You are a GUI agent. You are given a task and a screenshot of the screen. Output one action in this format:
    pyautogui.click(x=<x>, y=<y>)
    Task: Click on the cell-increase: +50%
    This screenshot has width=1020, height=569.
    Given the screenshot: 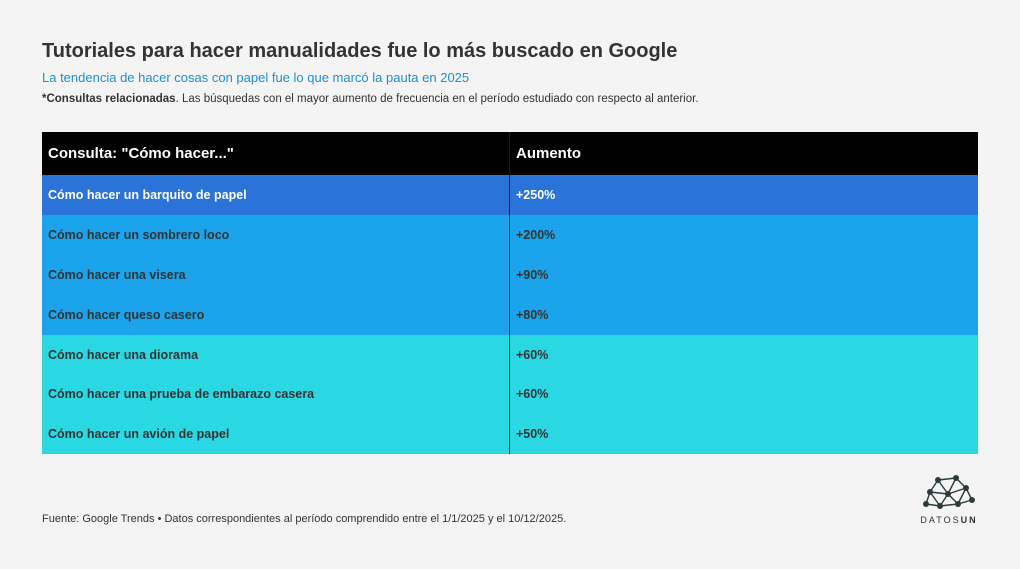 What is the action you would take?
    pyautogui.click(x=532, y=434)
    